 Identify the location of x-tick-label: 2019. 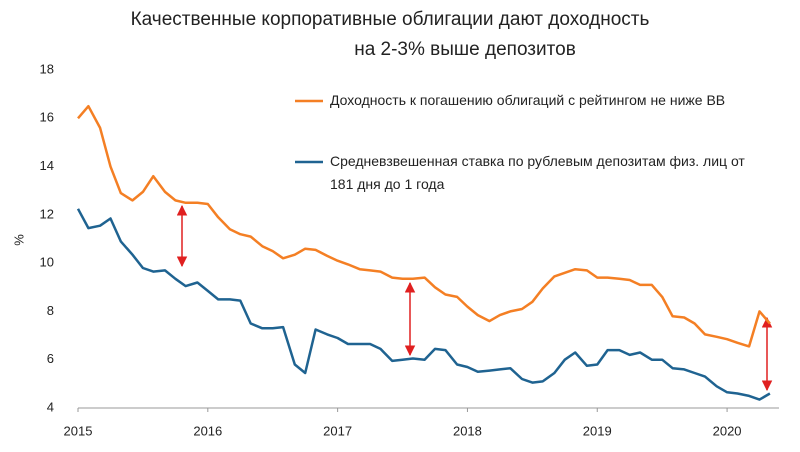
(597, 430).